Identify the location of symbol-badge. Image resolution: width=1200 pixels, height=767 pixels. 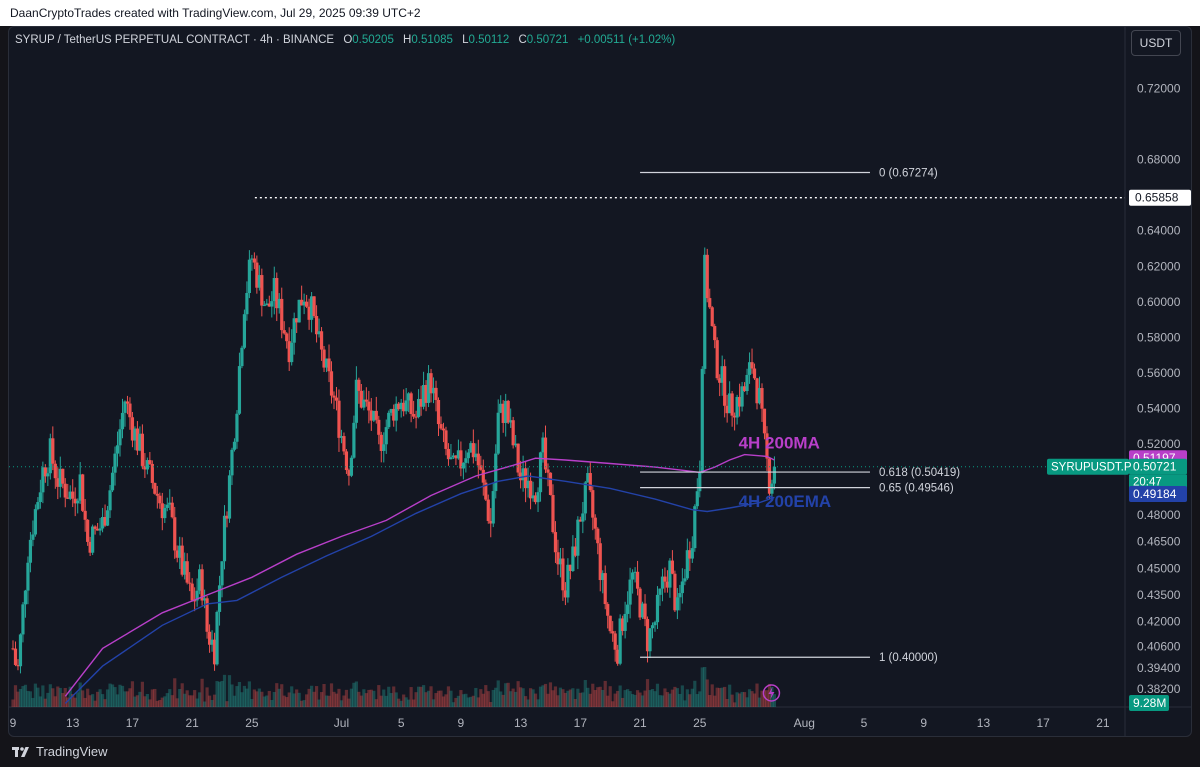
(1088, 466).